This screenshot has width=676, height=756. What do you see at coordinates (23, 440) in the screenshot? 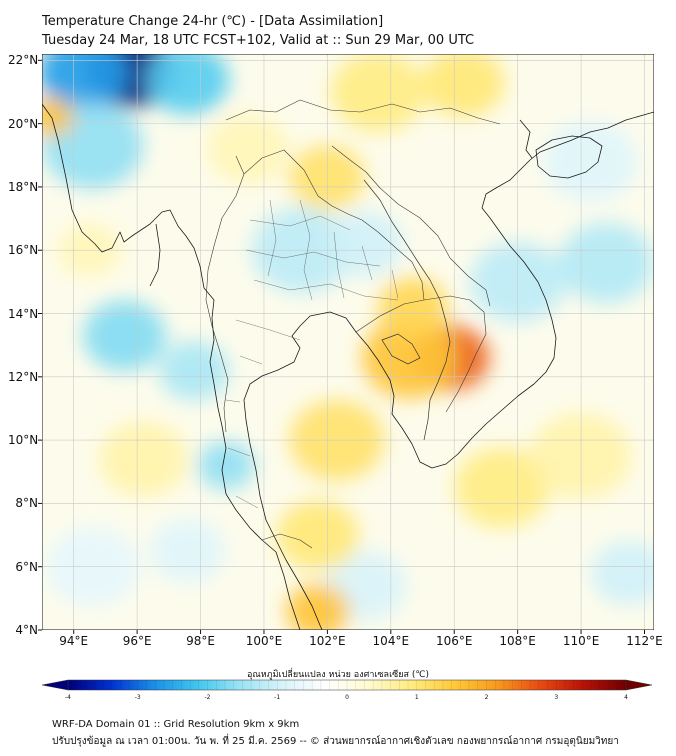
I see `lat-label: 10°N` at bounding box center [23, 440].